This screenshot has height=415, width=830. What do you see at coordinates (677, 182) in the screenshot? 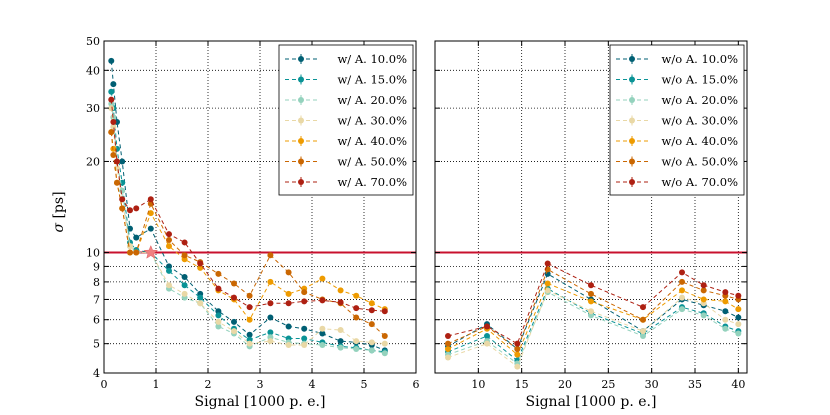
I see `legend-entry: w/o A. 70.0%` at bounding box center [677, 182].